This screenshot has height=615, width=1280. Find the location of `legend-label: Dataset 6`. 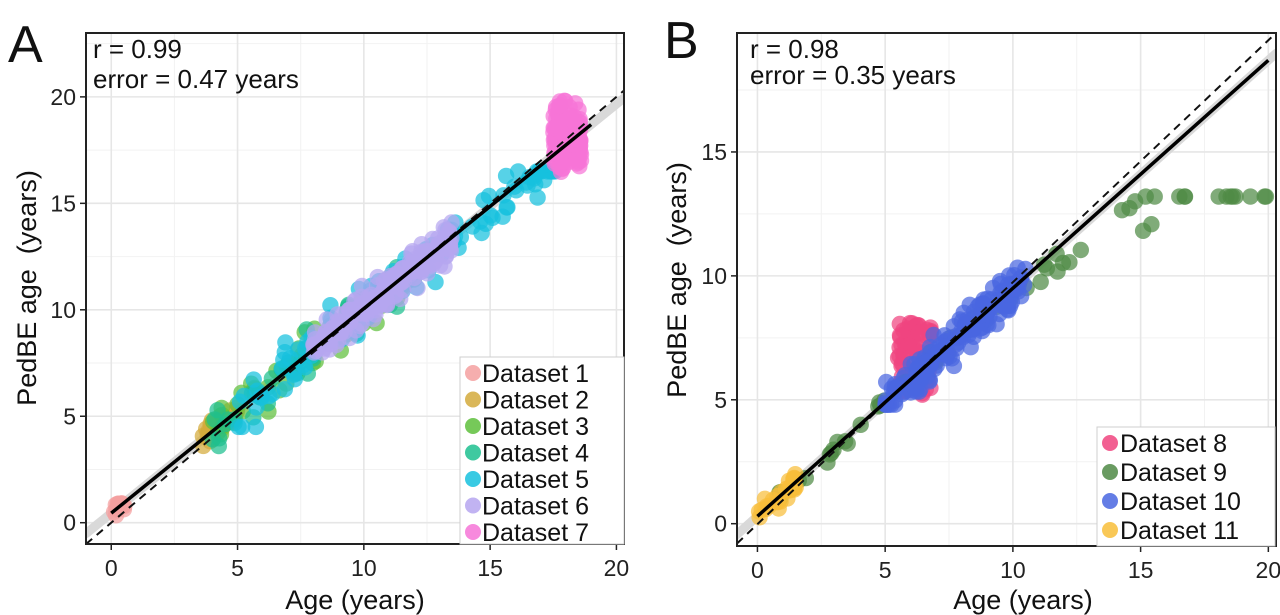

legend-label: Dataset 6 is located at coordinates (535, 507).